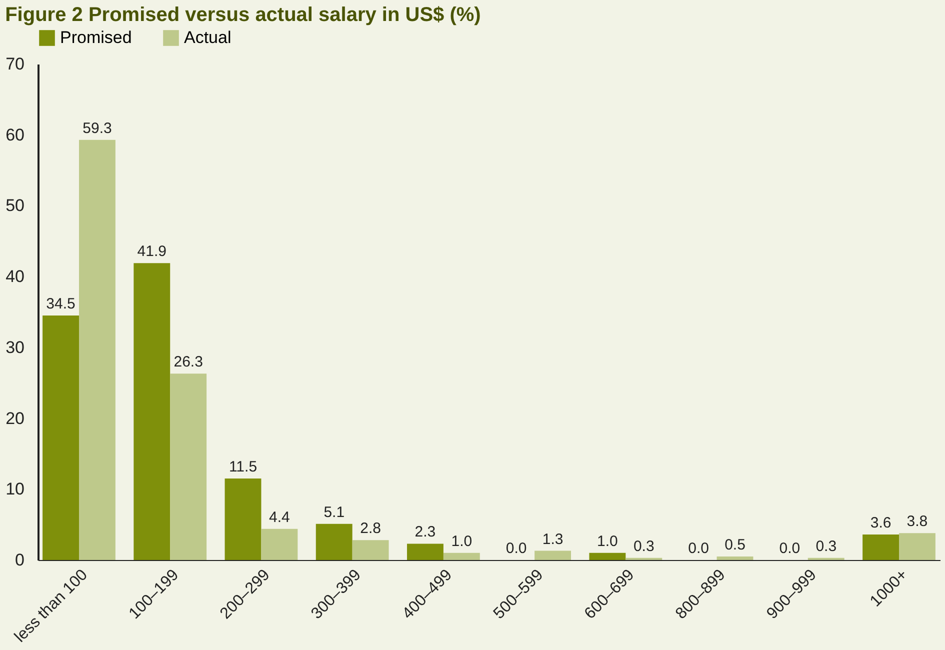  What do you see at coordinates (15, 276) in the screenshot?
I see `y-tick-label: 40` at bounding box center [15, 276].